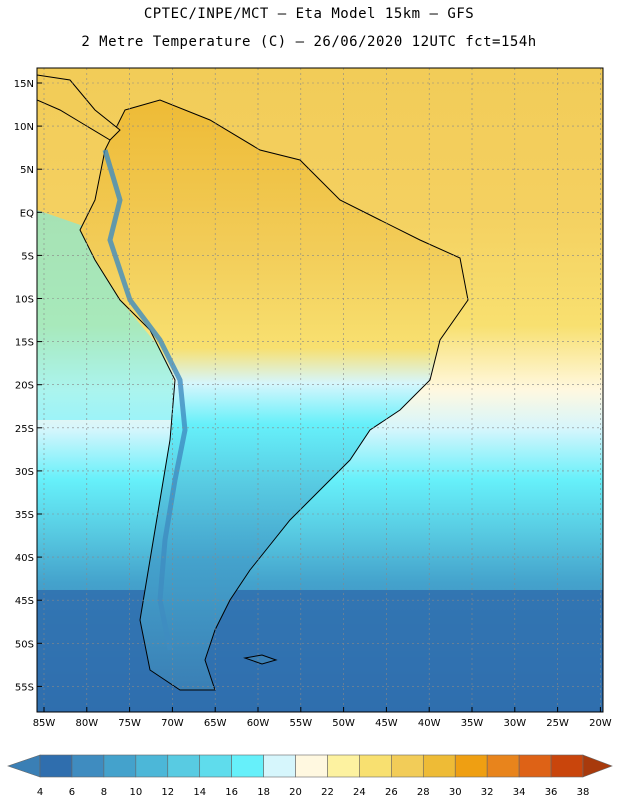 This screenshot has width=618, height=800. I want to click on lat-label: 25S, so click(24, 429).